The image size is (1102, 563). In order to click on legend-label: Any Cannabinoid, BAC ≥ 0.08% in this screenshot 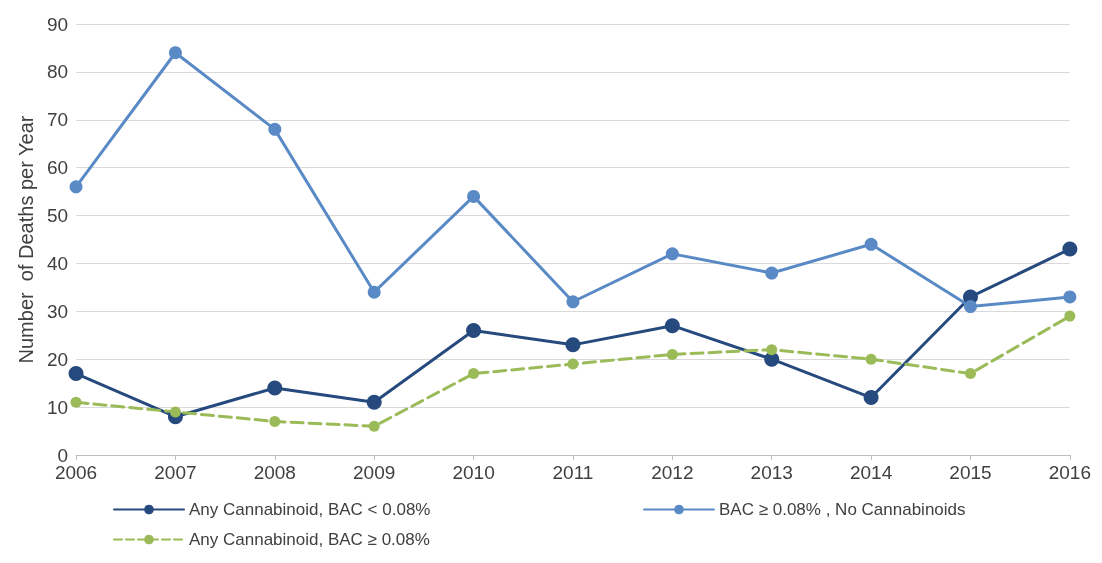, I will do `click(309, 539)`.